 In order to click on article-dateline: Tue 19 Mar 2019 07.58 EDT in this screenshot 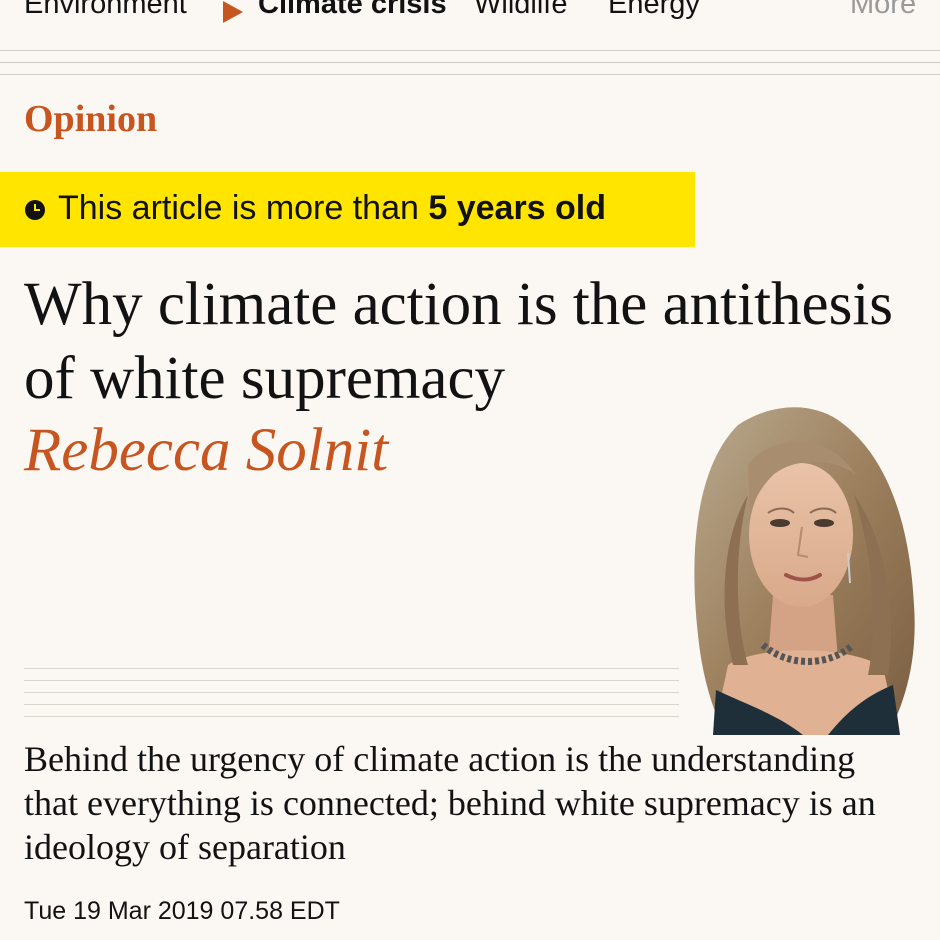, I will do `click(182, 911)`.